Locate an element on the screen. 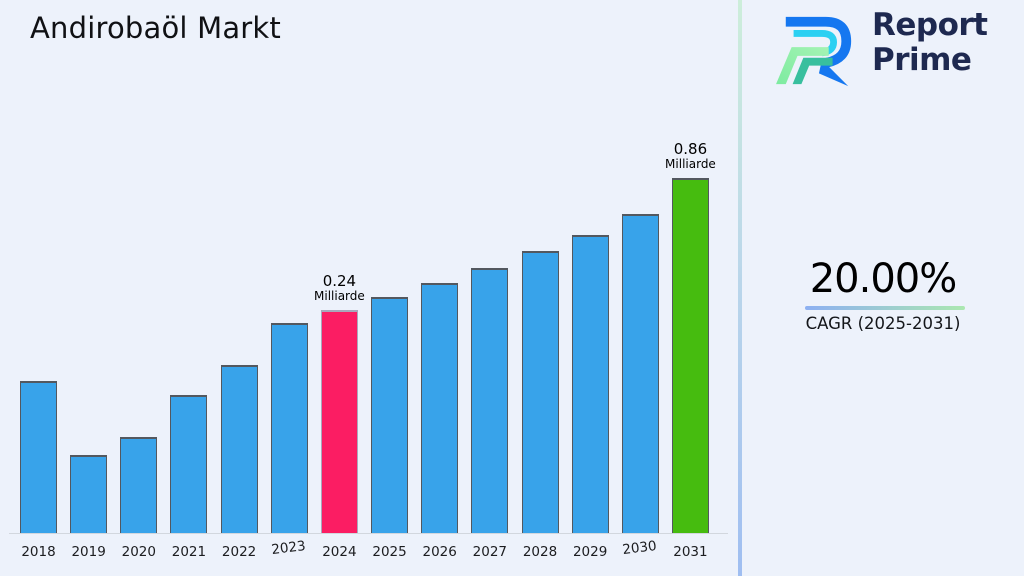  bar-annotation-2024: 0.24 Milliarde is located at coordinates (339, 288).